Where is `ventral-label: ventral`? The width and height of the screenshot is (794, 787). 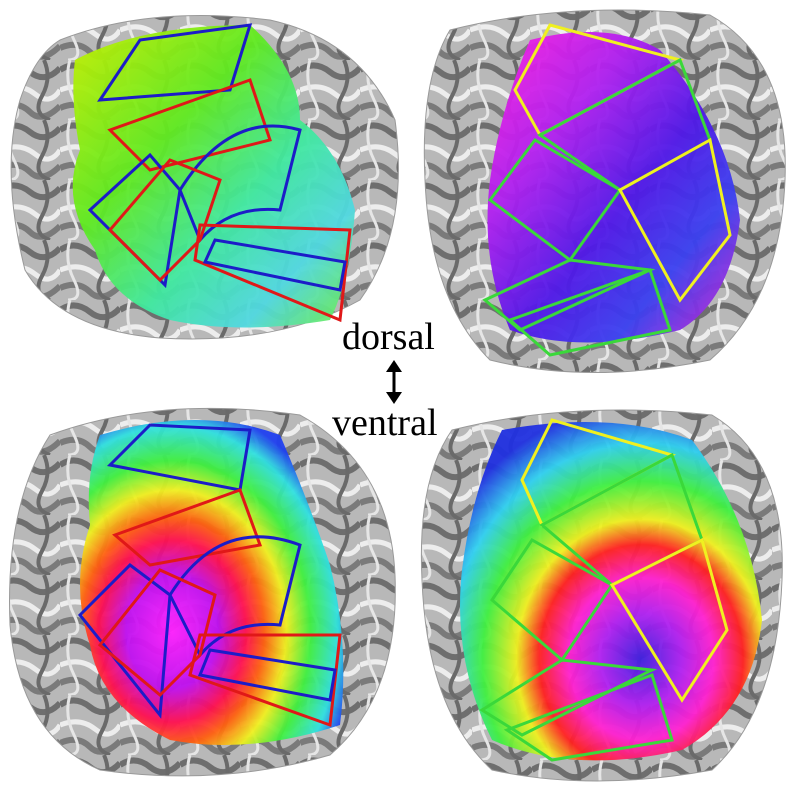
ventral-label: ventral is located at coordinates (385, 423).